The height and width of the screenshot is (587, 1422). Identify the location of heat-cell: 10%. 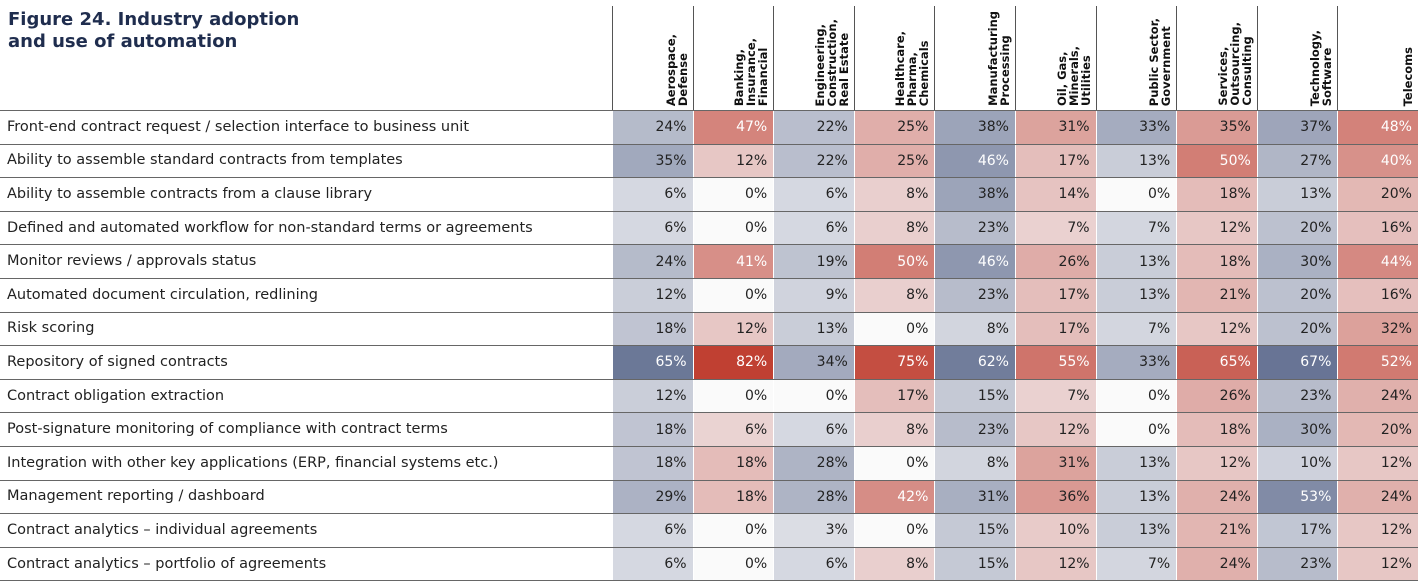
(1055, 530).